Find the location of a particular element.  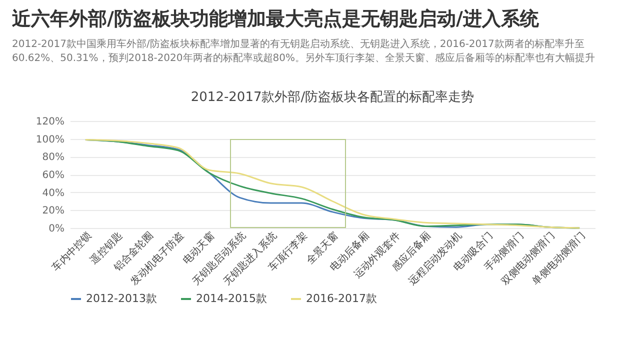

chart-title: 近六年外部/防盗板块功能增加最大亮点是无钥匙启动/进入系统 is located at coordinates (275, 19).